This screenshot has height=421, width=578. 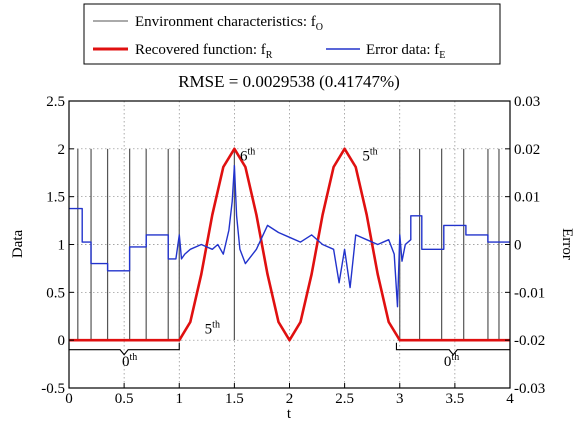 What do you see at coordinates (229, 23) in the screenshot?
I see `legend-label-environment: Environment characteristics: fO` at bounding box center [229, 23].